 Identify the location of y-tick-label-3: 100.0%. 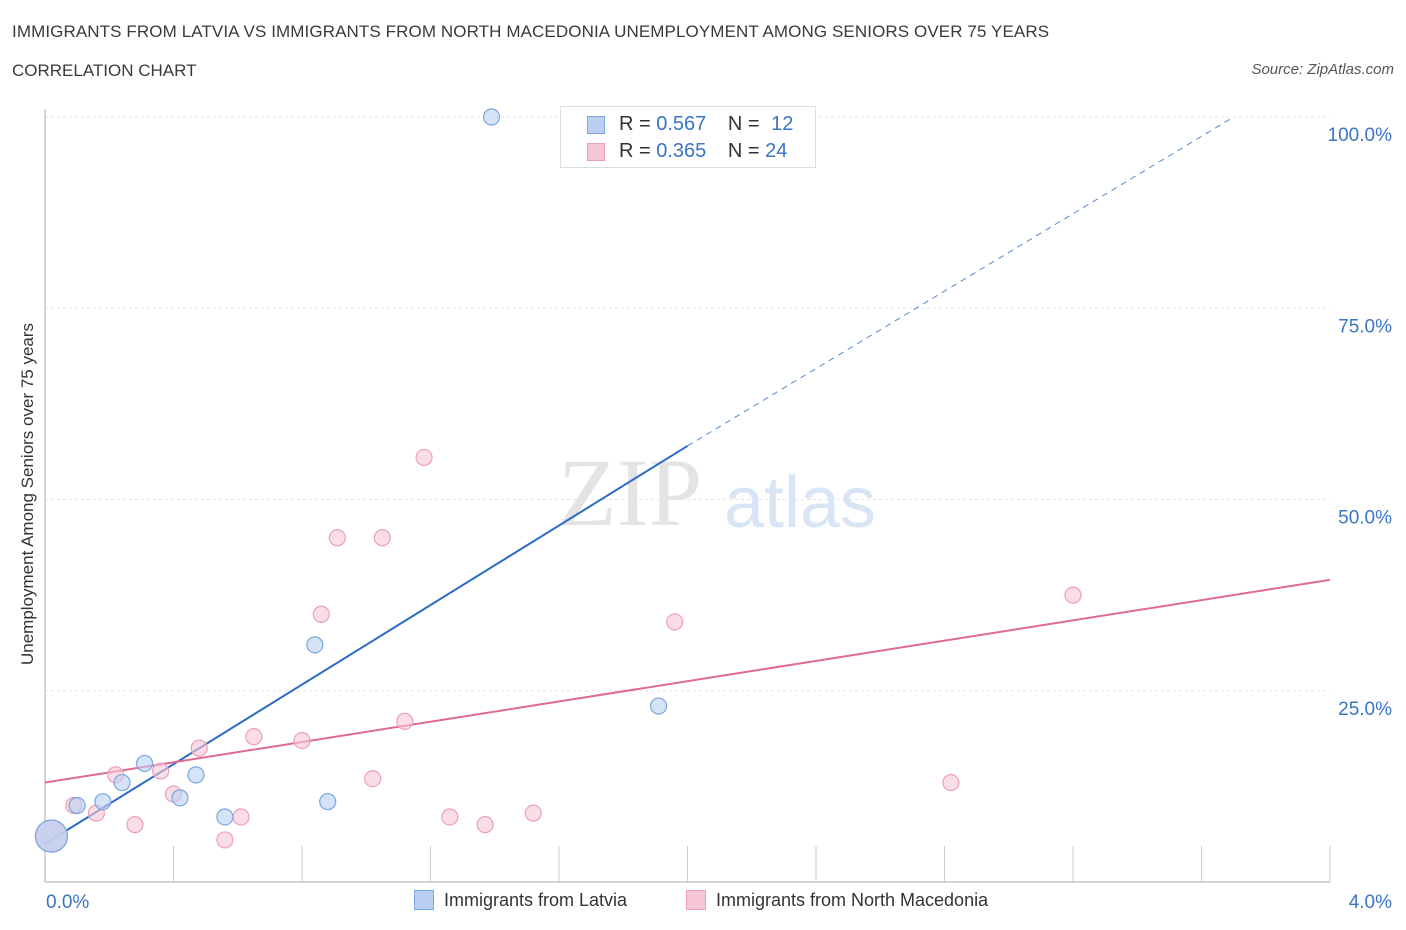
(1360, 135).